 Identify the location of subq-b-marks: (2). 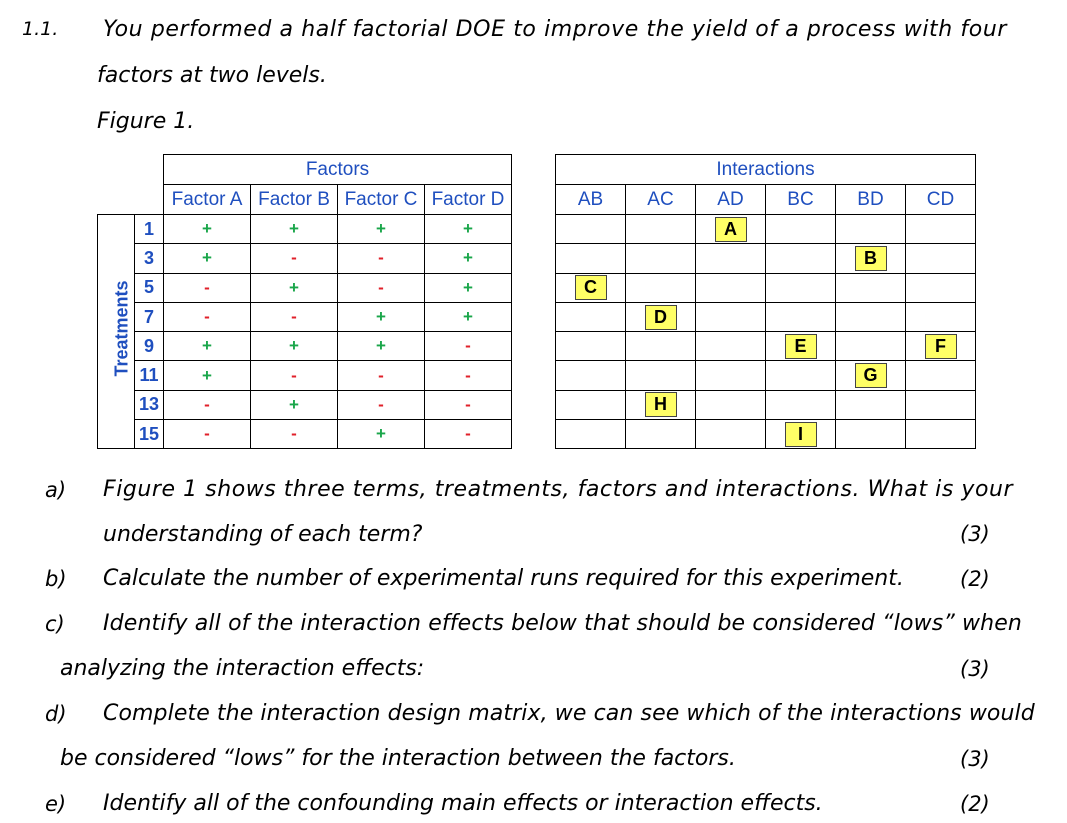
(975, 579).